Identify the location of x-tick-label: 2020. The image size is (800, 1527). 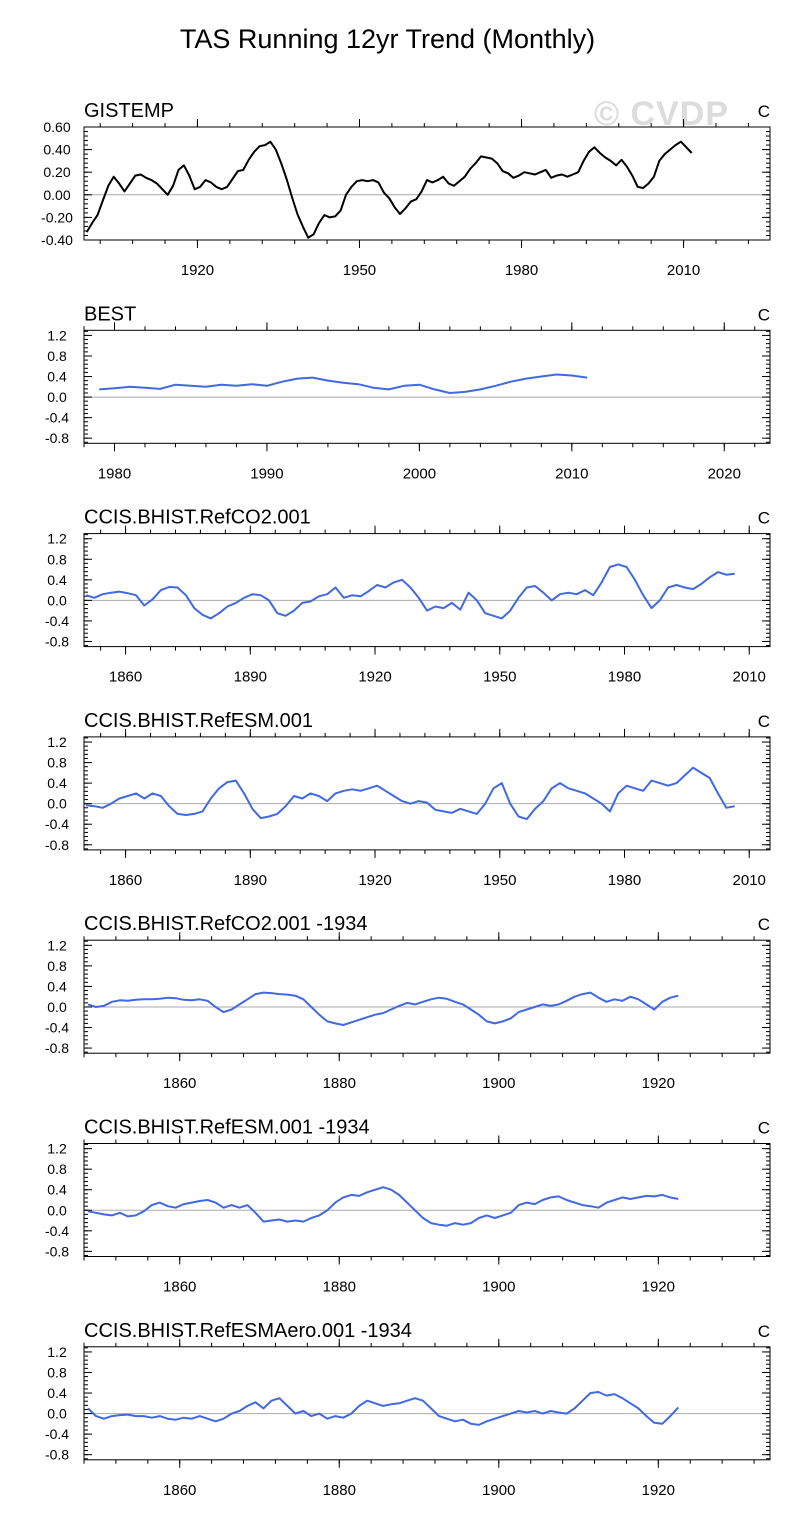
(724, 473).